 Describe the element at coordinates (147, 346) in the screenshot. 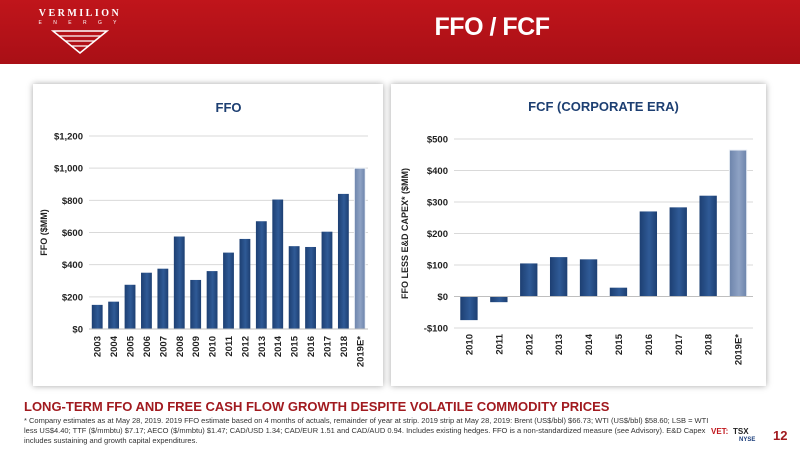

I see `x-tick-label: 2006` at that location.